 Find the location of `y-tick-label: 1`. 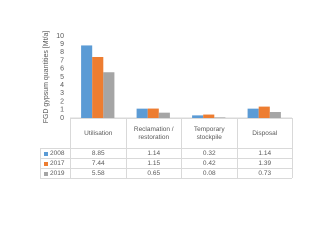

y-tick-label: 1 is located at coordinates (62, 110).